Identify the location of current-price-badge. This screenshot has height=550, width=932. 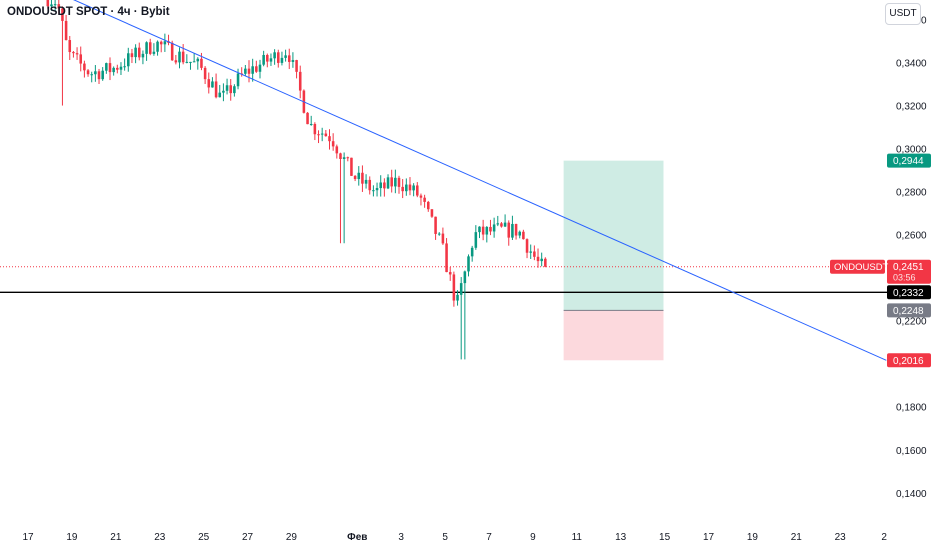
(909, 271).